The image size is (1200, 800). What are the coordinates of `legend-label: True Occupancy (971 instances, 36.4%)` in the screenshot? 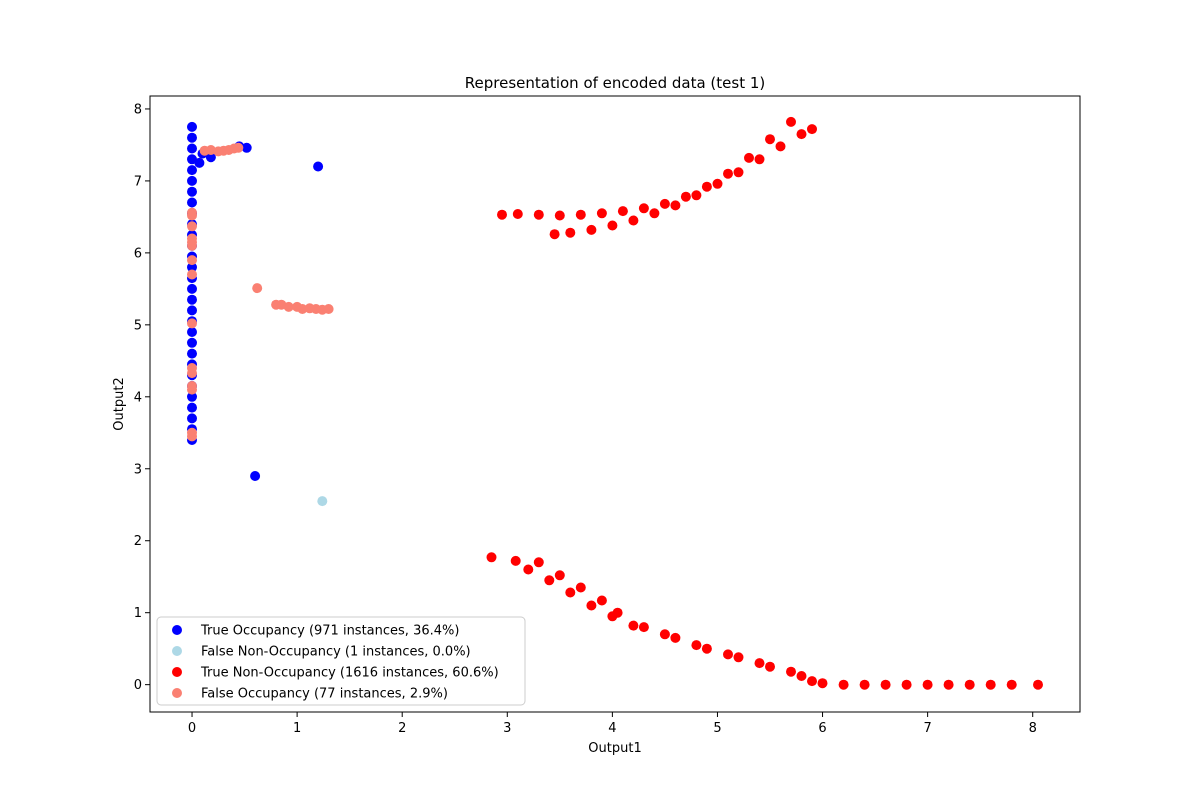 It's located at (329, 631).